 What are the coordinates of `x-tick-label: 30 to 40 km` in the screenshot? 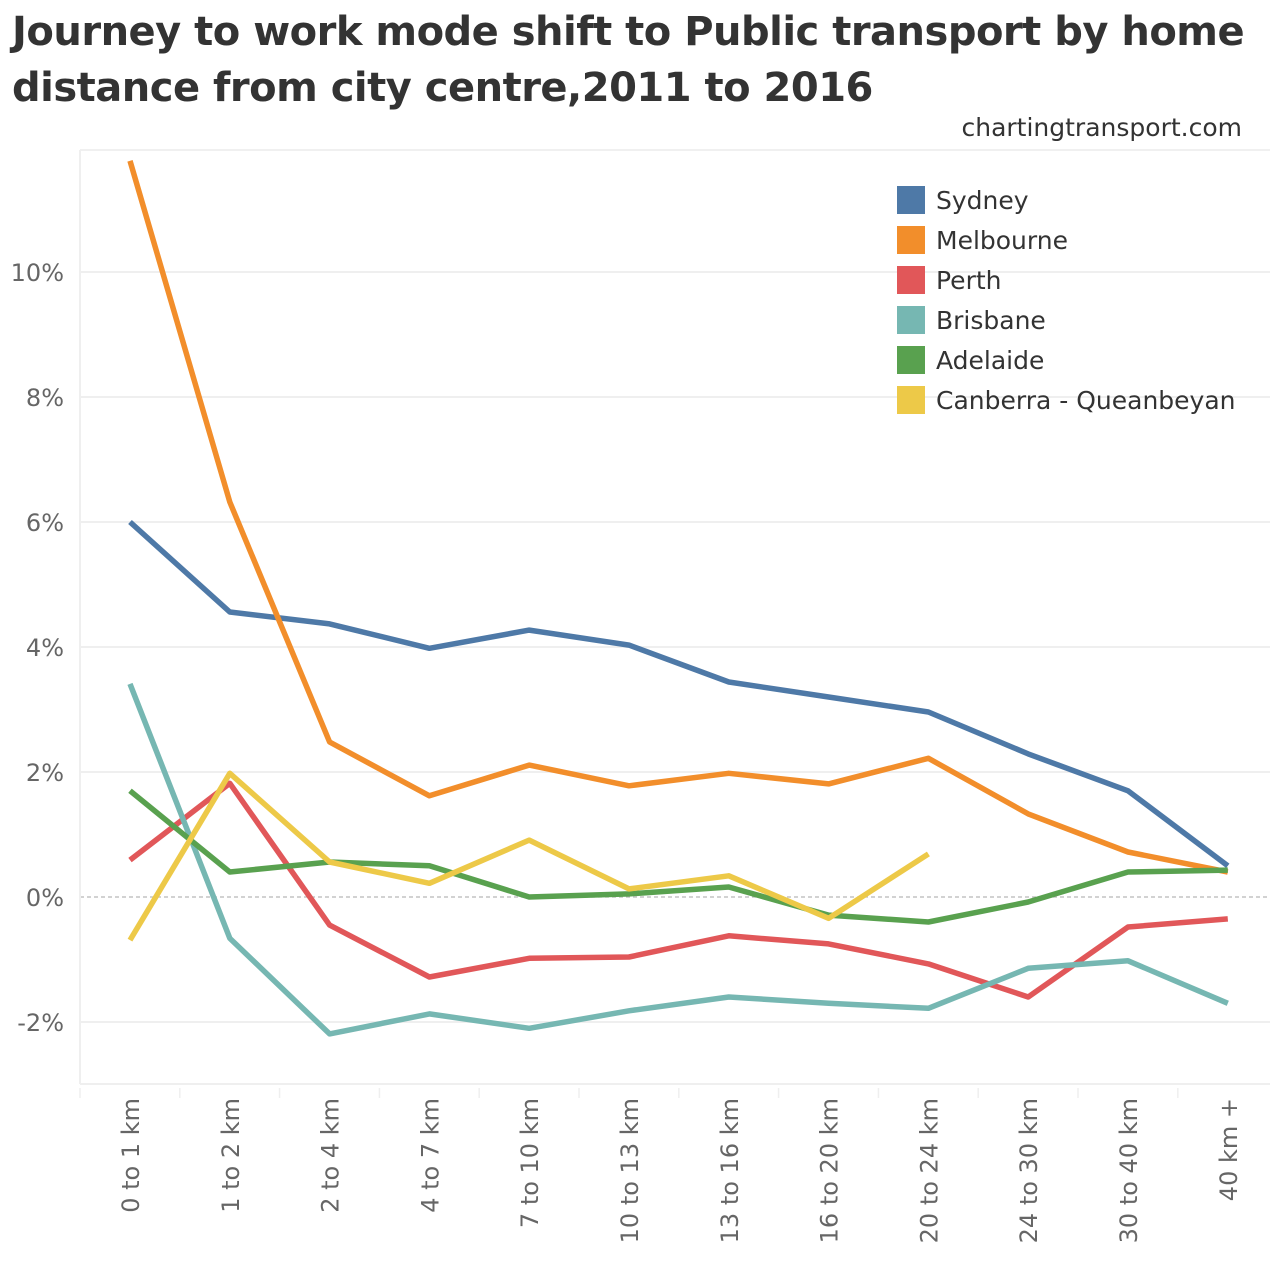 It's located at (1129, 1170).